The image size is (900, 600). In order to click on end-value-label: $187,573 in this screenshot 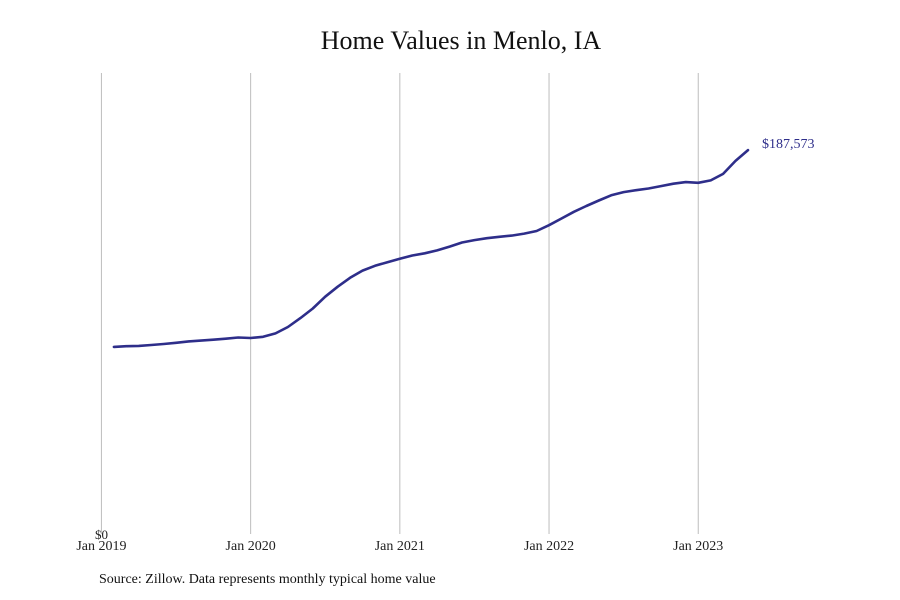, I will do `click(788, 144)`.